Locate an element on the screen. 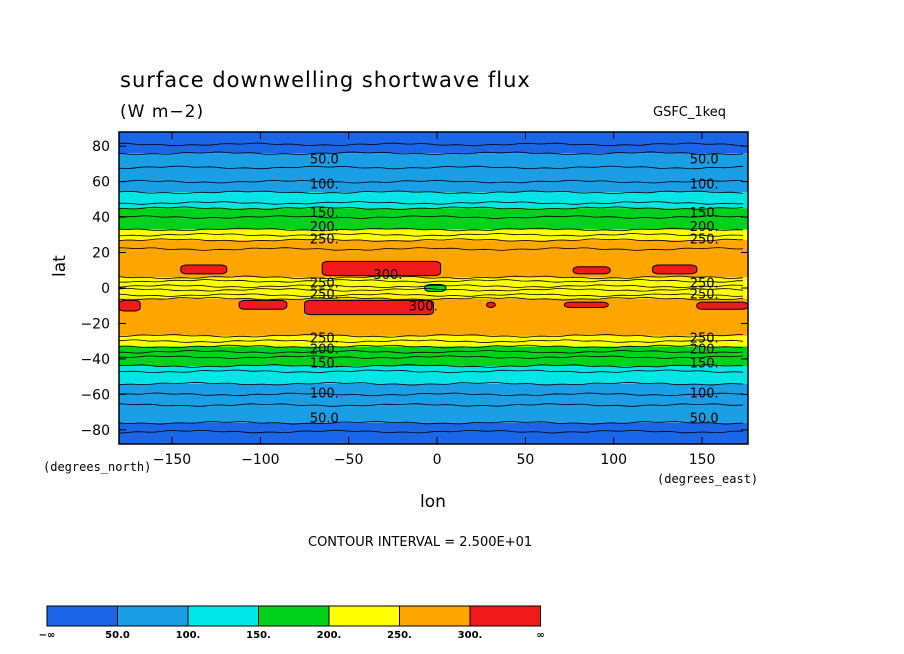 This screenshot has width=904, height=654. x-tick-label: 50 is located at coordinates (525, 460).